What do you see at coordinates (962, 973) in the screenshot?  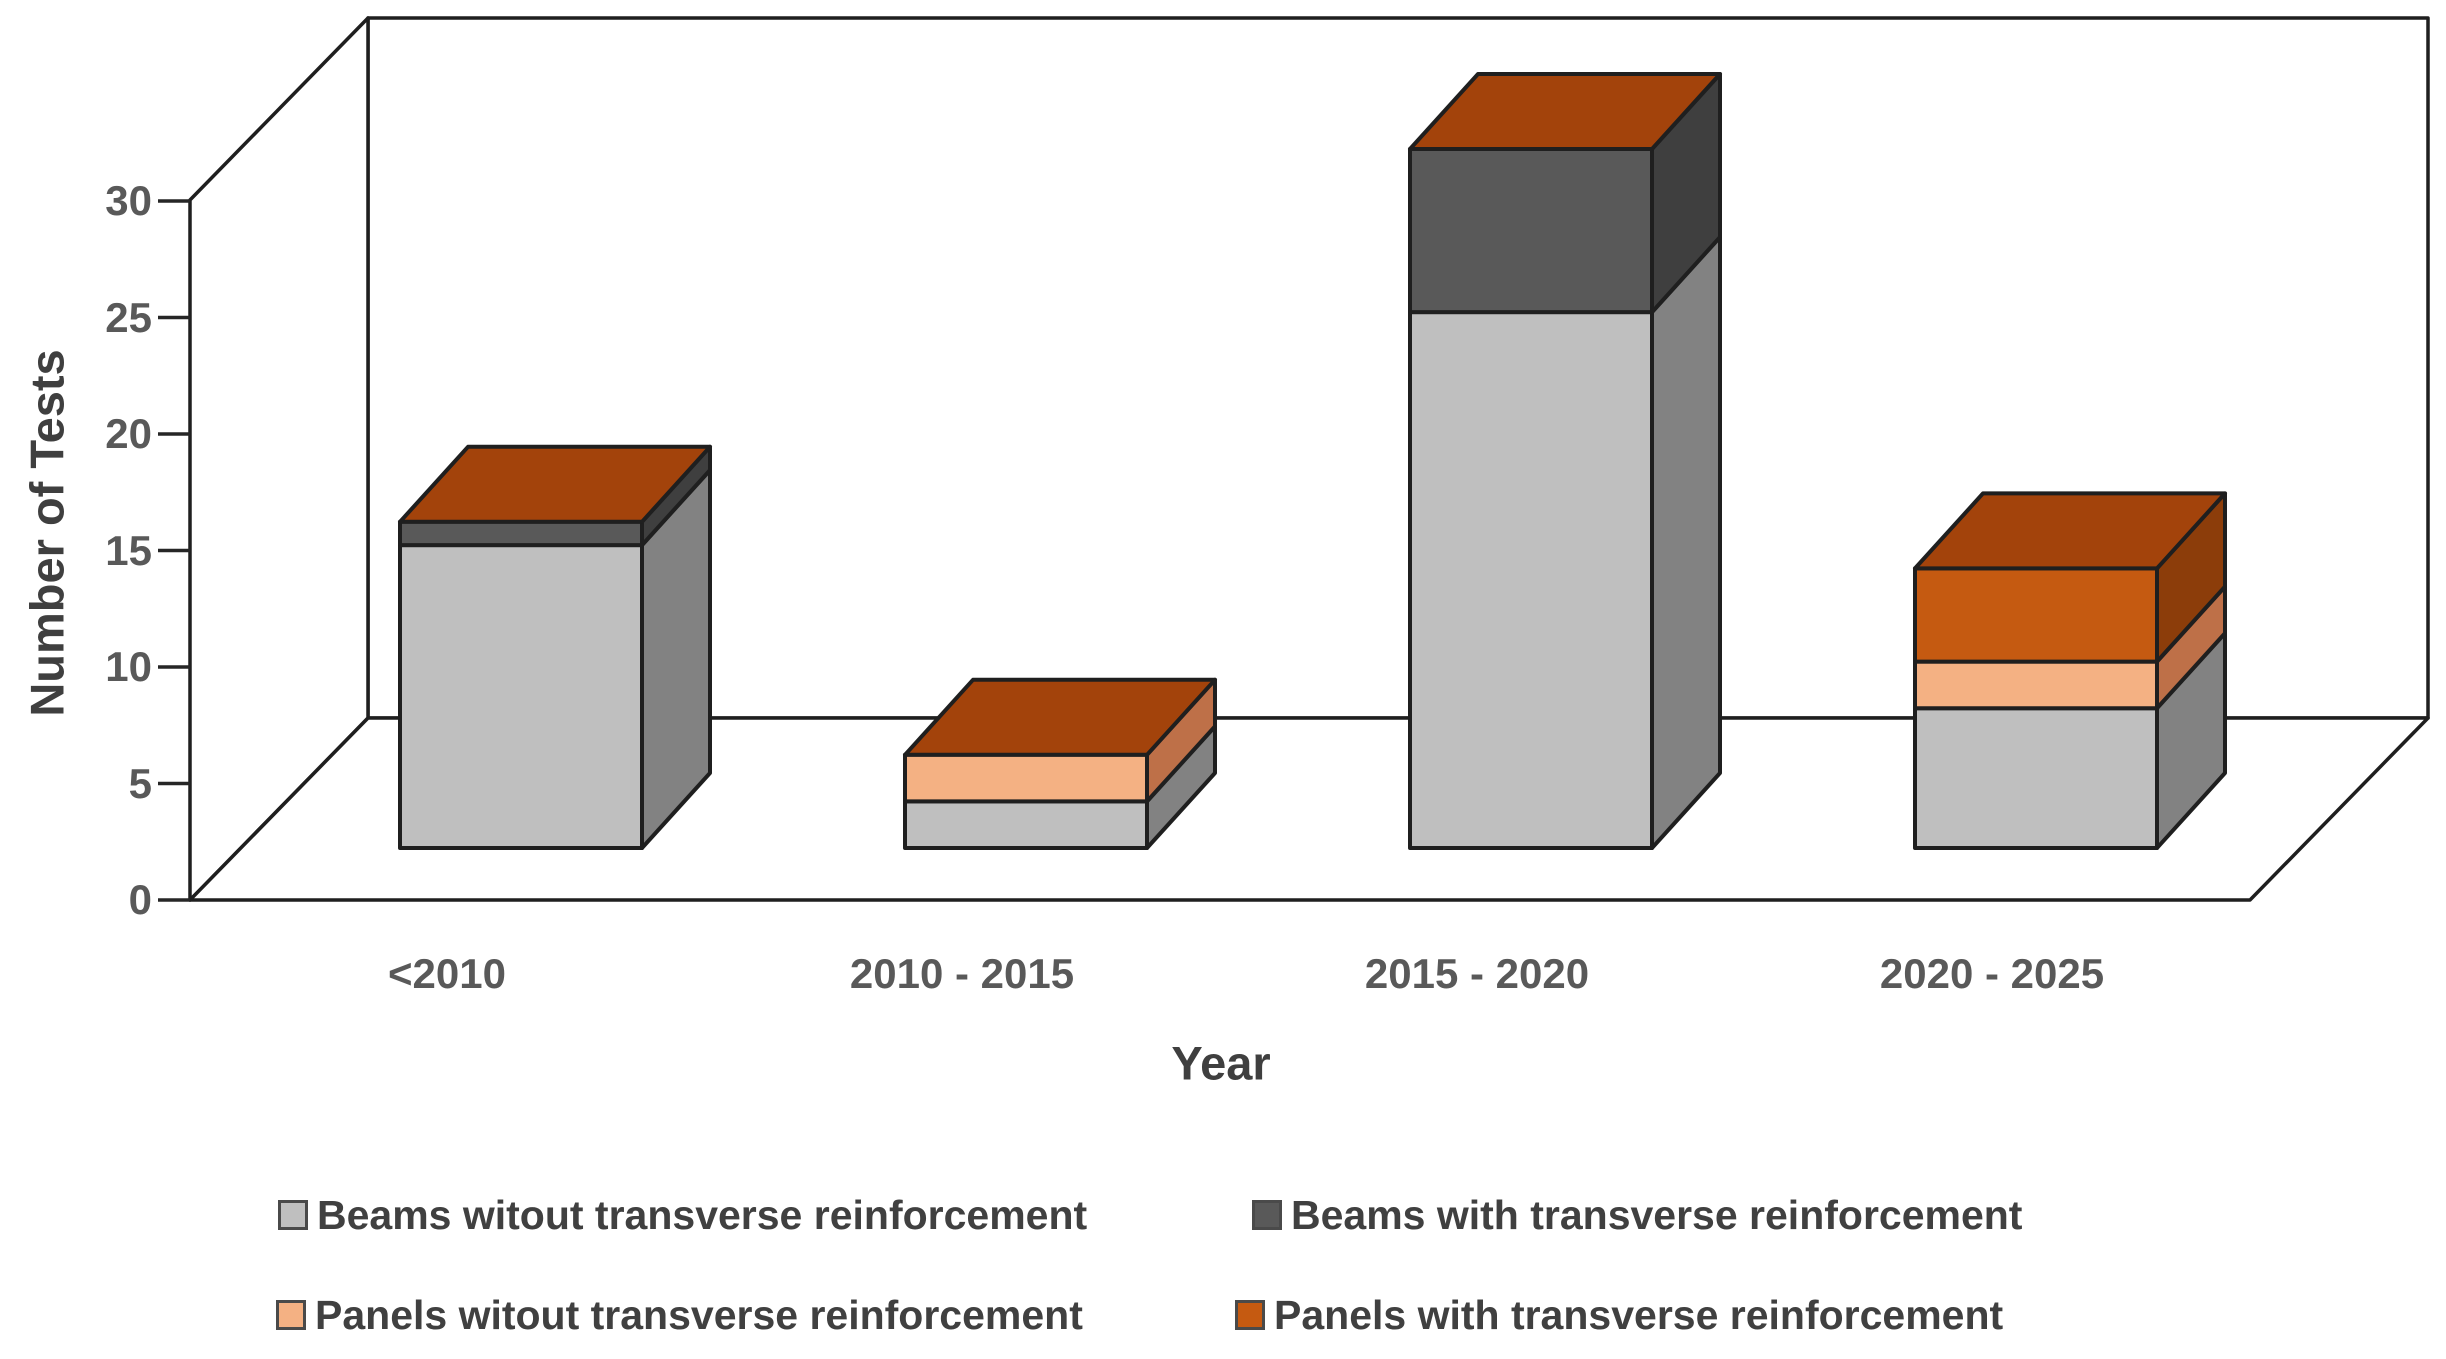 I see `x-category-label: 2010 - 2015` at bounding box center [962, 973].